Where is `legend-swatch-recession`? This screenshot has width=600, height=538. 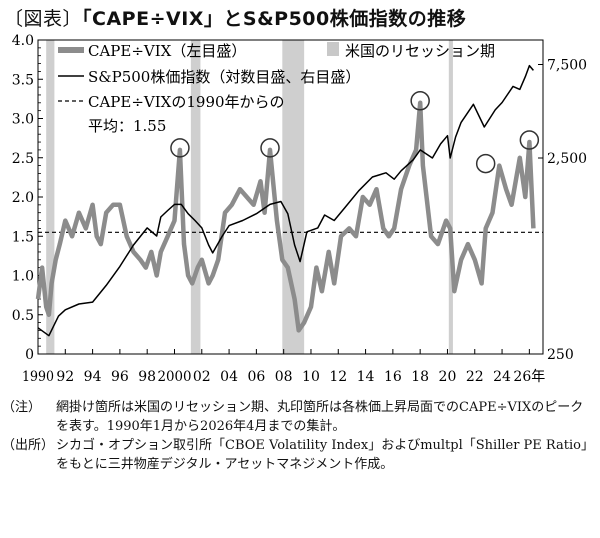 legend-swatch-recession is located at coordinates (333, 49).